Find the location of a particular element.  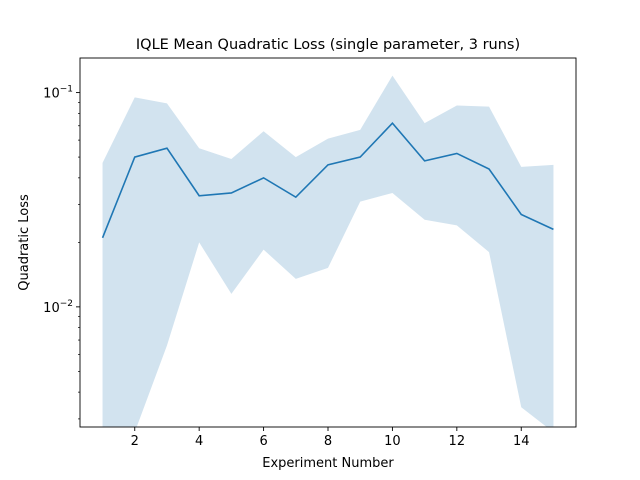

x-tick-label: 14 is located at coordinates (521, 441).